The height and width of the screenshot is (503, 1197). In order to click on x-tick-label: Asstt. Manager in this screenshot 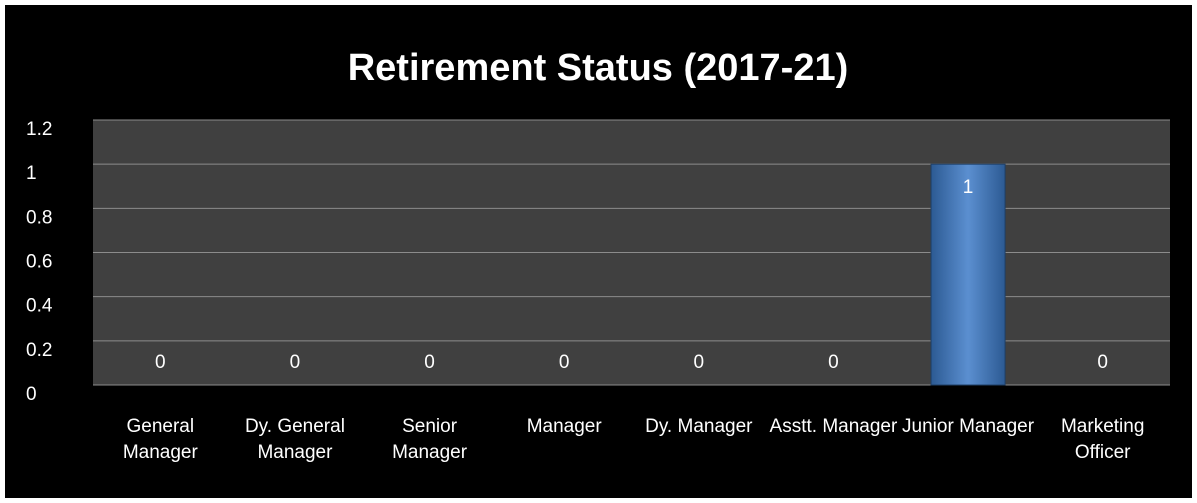, I will do `click(833, 426)`.